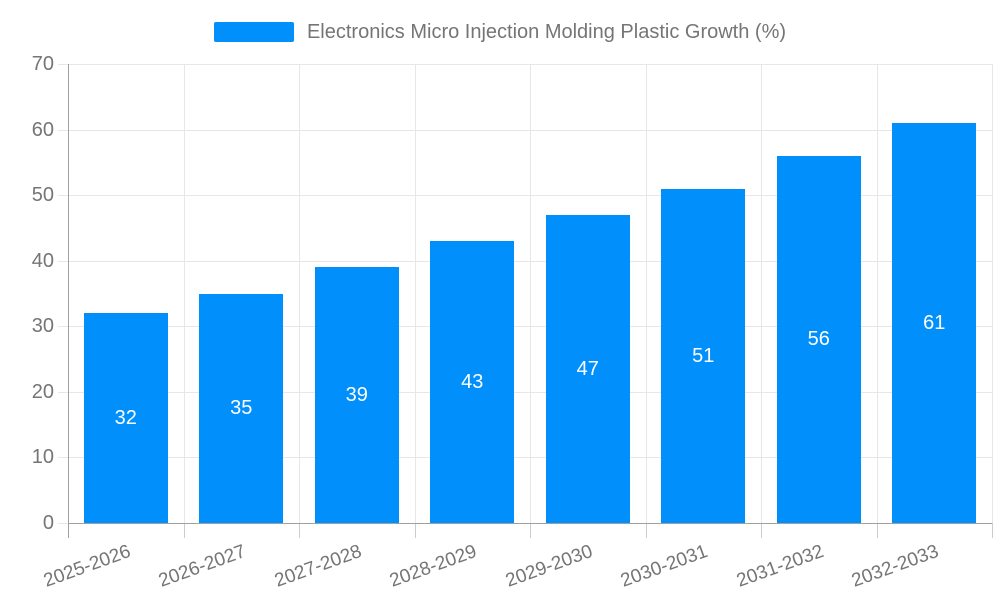  I want to click on bar-value-label: 51, so click(703, 355).